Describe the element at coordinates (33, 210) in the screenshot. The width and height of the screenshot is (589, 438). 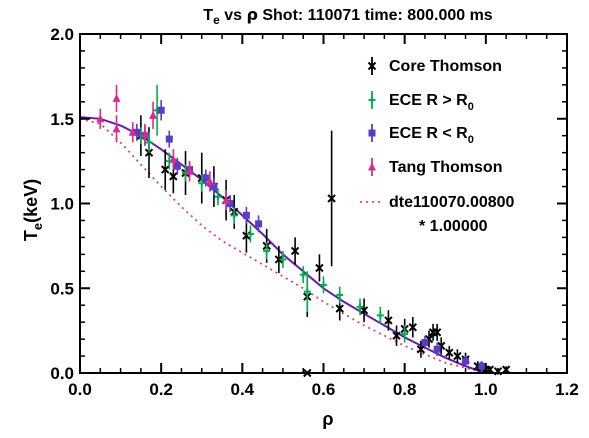
I see `y-axis-label: Te(keV)` at that location.